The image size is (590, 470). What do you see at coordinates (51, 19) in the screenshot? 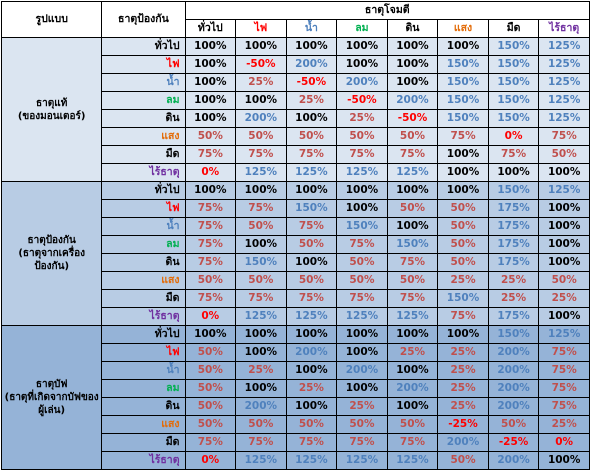
I see `header-form: รูปแบบ` at bounding box center [51, 19].